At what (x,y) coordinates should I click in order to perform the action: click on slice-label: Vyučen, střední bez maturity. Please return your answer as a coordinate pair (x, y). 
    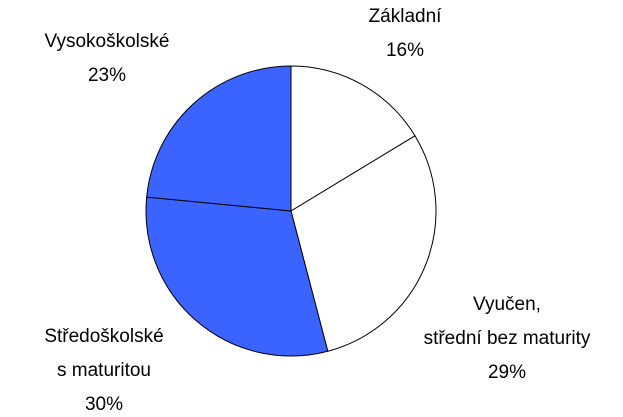
    Looking at the image, I should click on (507, 321).